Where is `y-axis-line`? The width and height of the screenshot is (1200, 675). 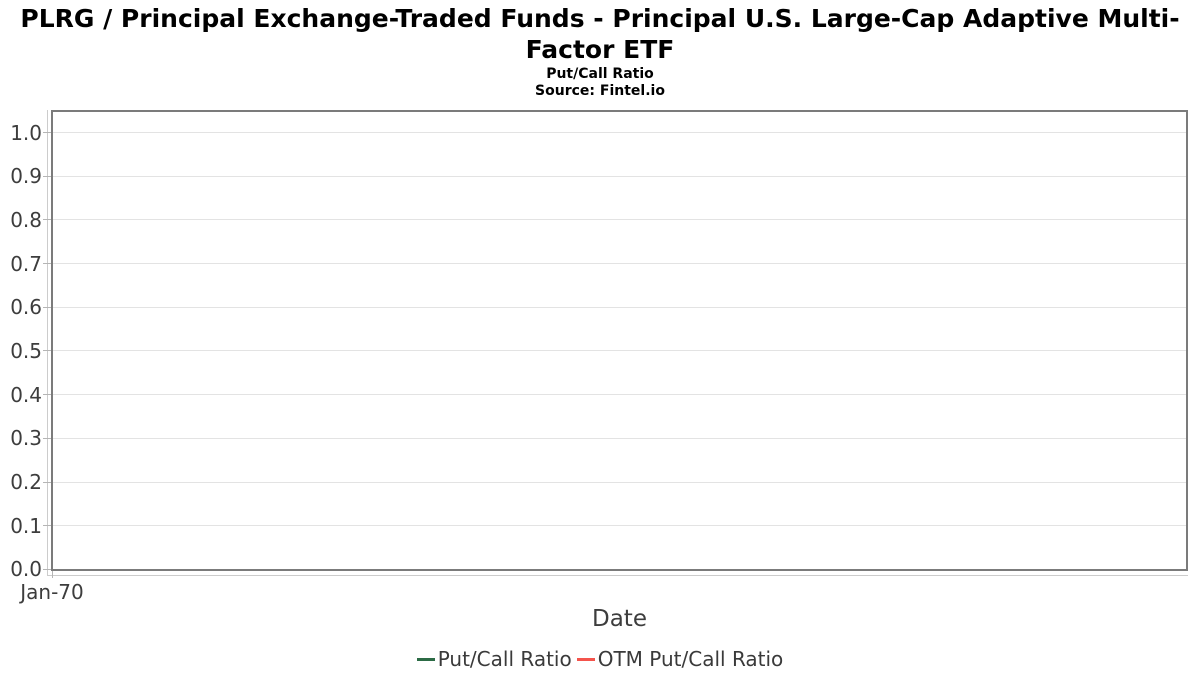
y-axis-line is located at coordinates (47, 343).